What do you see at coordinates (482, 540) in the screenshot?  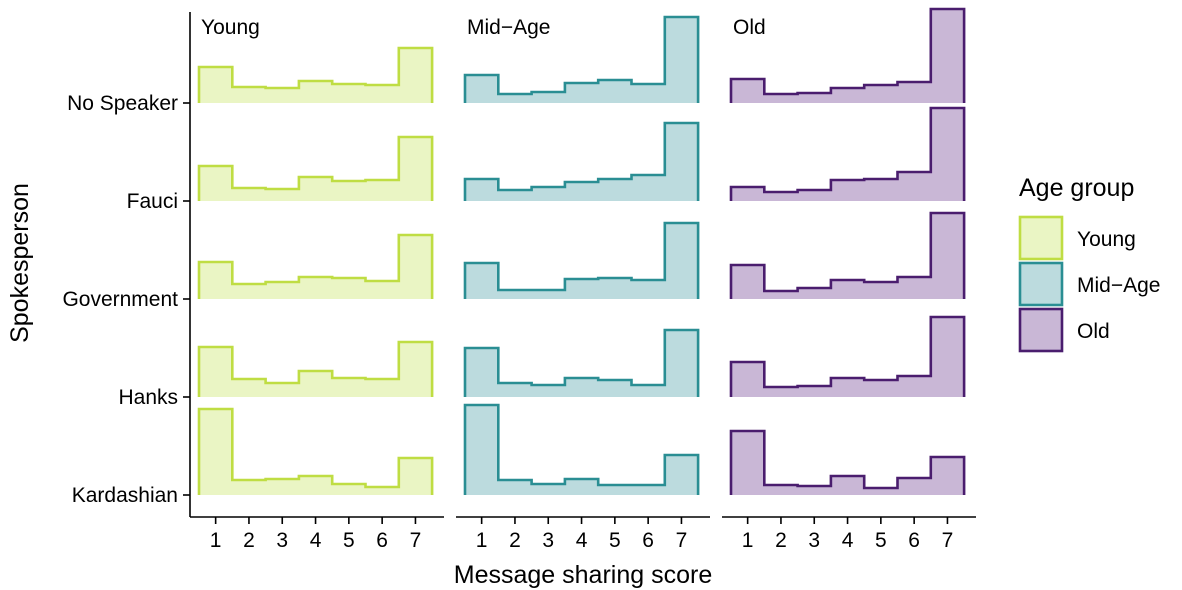 I see `x-tick-label-p2-1: 1` at bounding box center [482, 540].